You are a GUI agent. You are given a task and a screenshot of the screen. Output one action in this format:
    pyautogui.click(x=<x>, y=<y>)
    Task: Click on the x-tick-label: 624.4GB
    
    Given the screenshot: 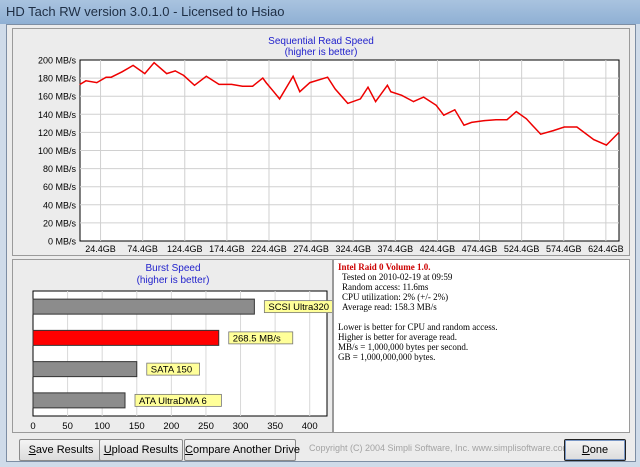 What is the action you would take?
    pyautogui.click(x=606, y=249)
    